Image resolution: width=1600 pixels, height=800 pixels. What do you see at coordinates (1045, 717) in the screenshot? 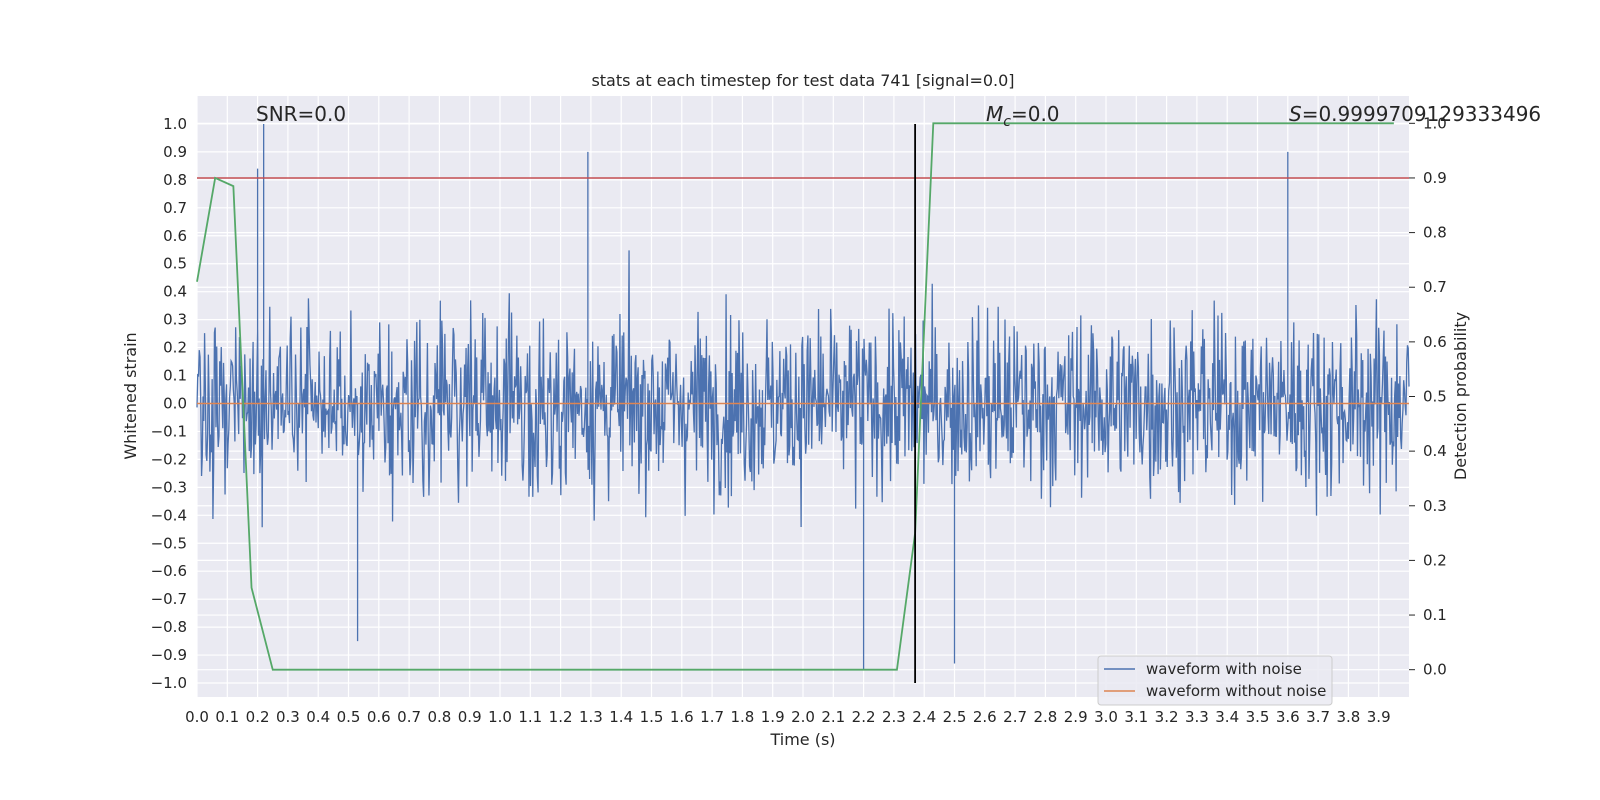
I see `x-tick-label: 2.8` at bounding box center [1045, 717].